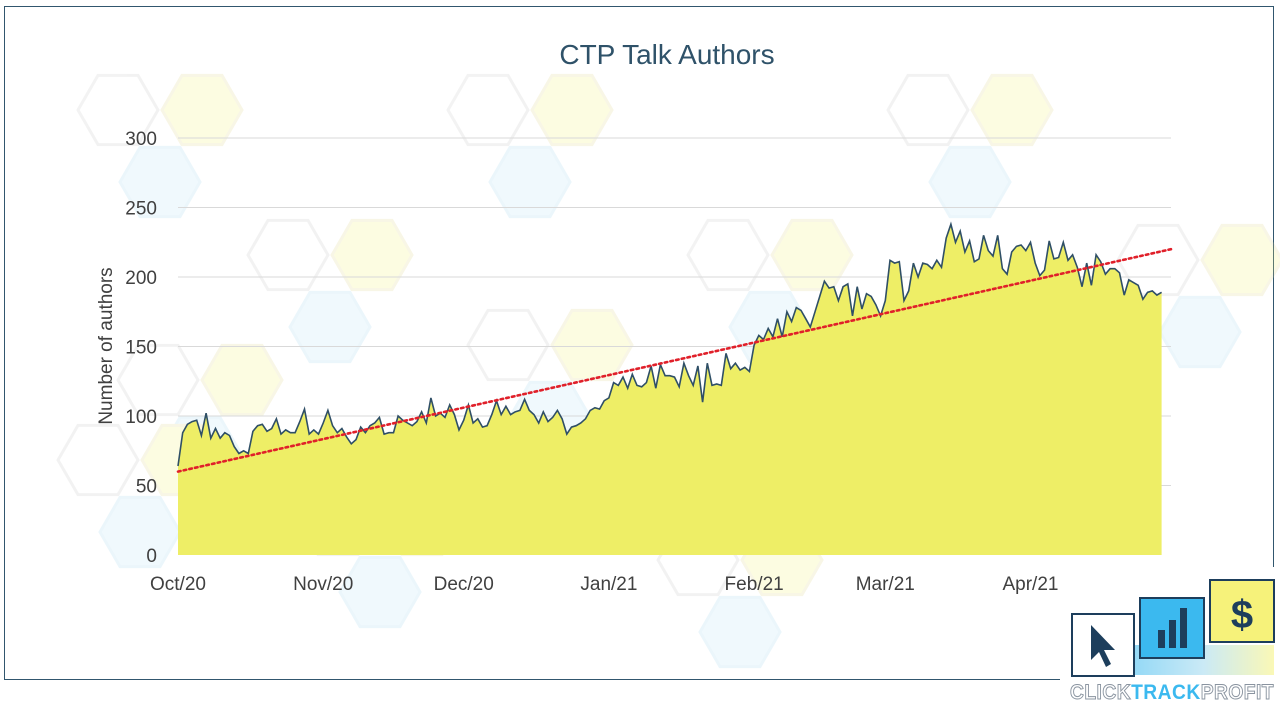 This screenshot has width=1280, height=705. I want to click on cursor-icon, so click(1103, 645).